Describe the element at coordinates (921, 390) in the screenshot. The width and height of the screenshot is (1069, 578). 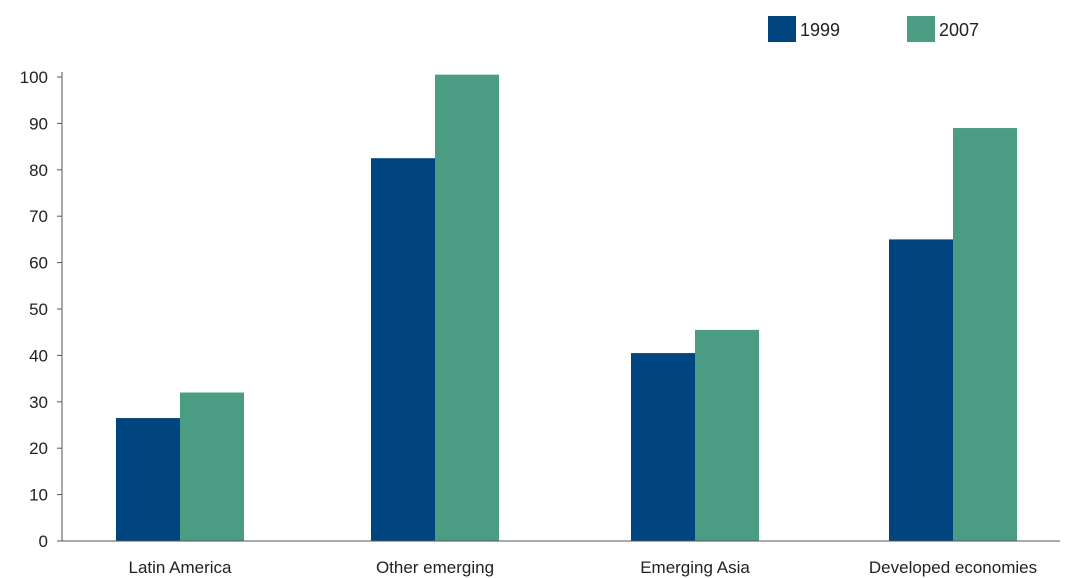
I see `bar-developed-economies-1999` at that location.